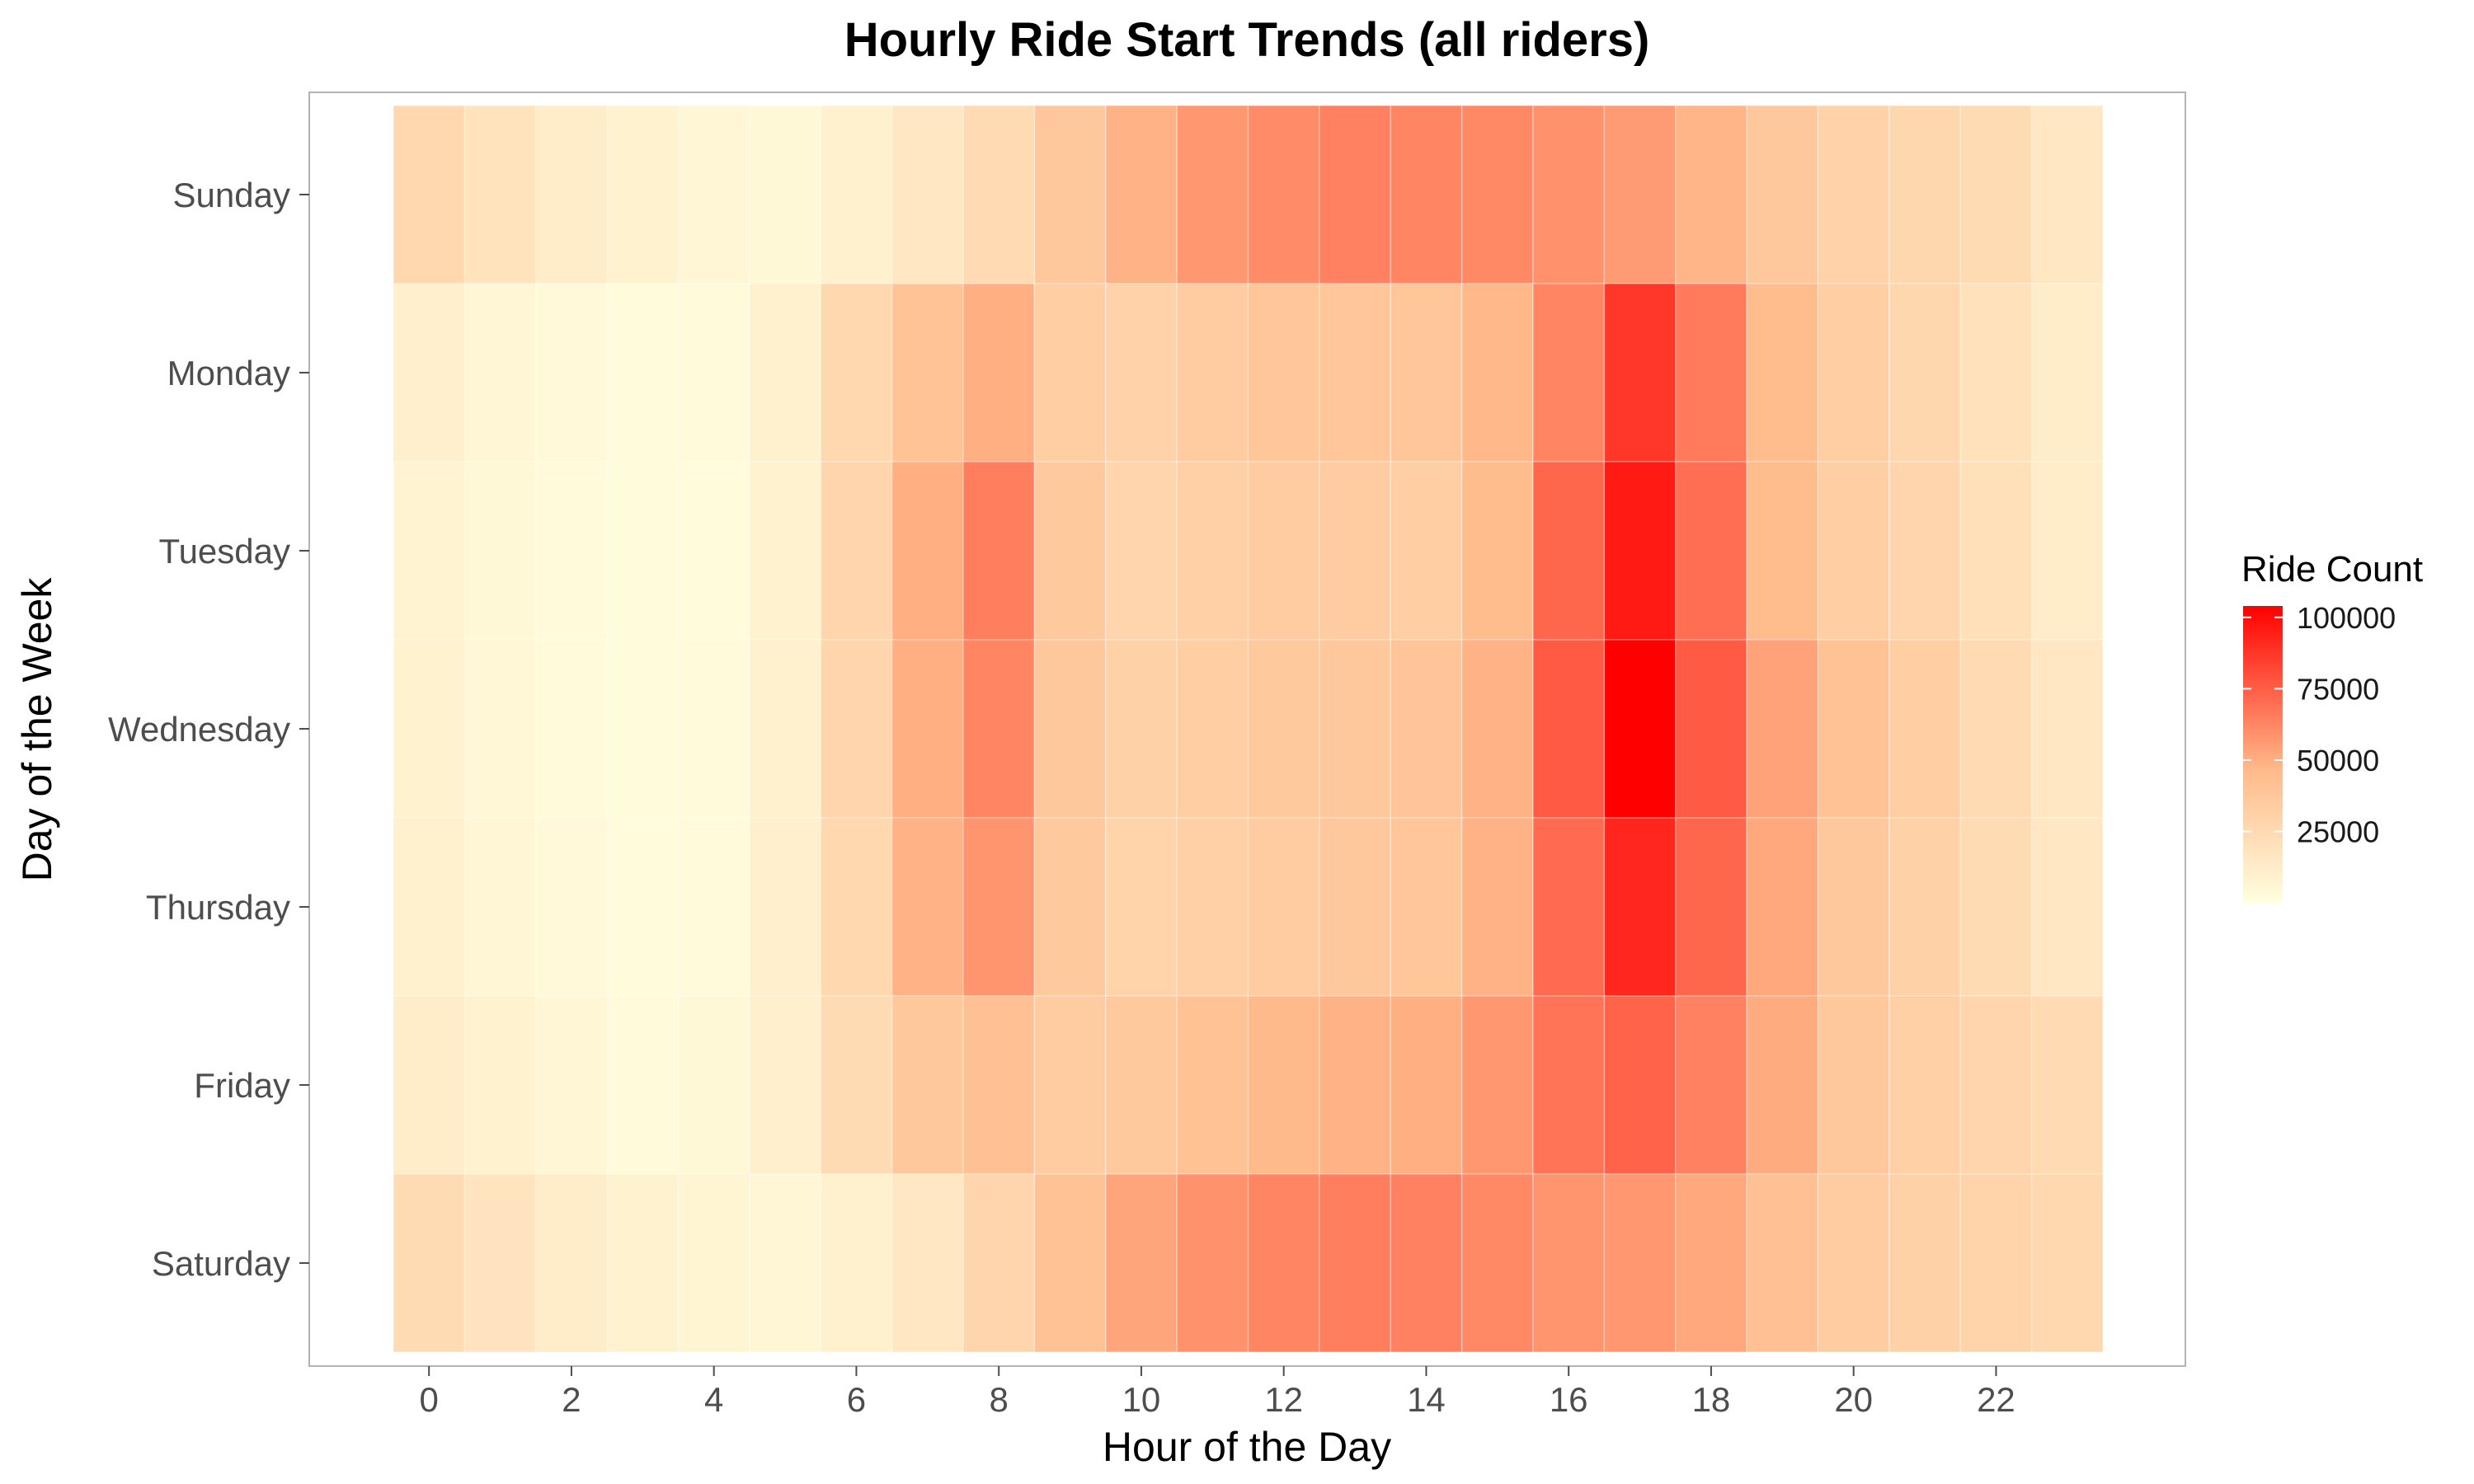  I want to click on x-tick-label: 10, so click(1141, 1399).